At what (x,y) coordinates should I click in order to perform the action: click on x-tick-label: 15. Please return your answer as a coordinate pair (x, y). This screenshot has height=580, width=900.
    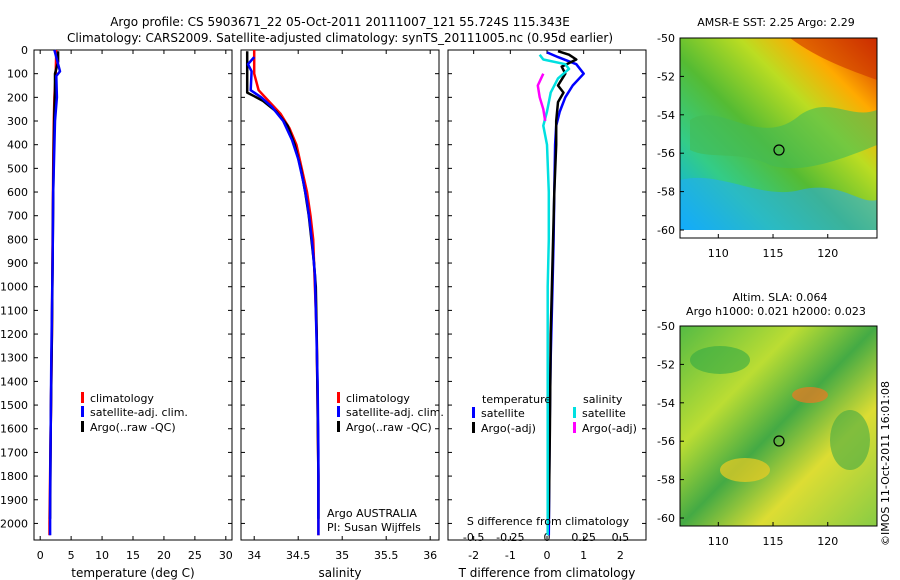
    Looking at the image, I should click on (133, 555).